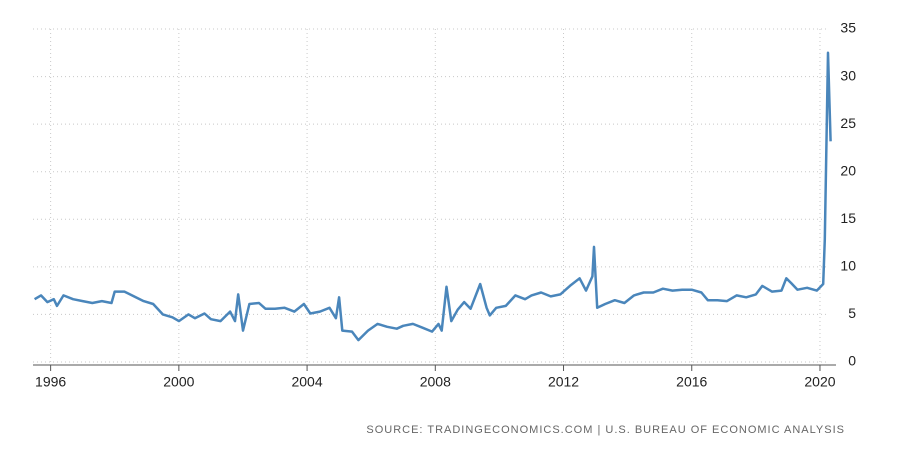  I want to click on x-tick-label: 2020, so click(819, 382).